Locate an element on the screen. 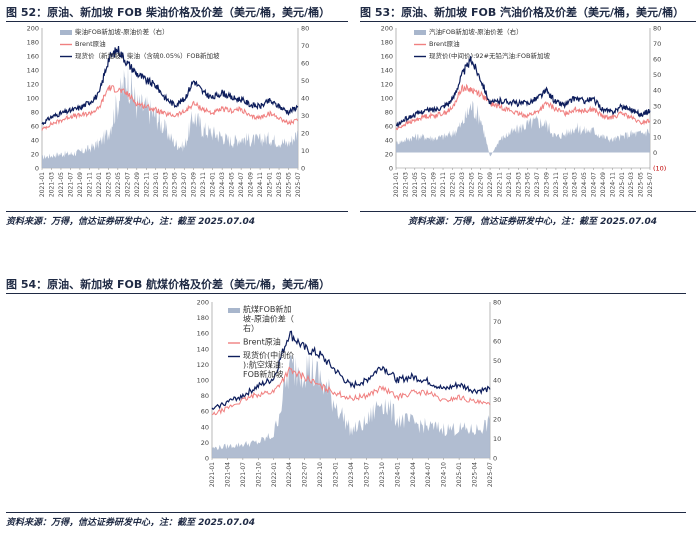  figure-title-53: 图 53：原油、新加坡 FOB 汽油价格及价差（美元/桶，美元/桶） is located at coordinates (522, 12).